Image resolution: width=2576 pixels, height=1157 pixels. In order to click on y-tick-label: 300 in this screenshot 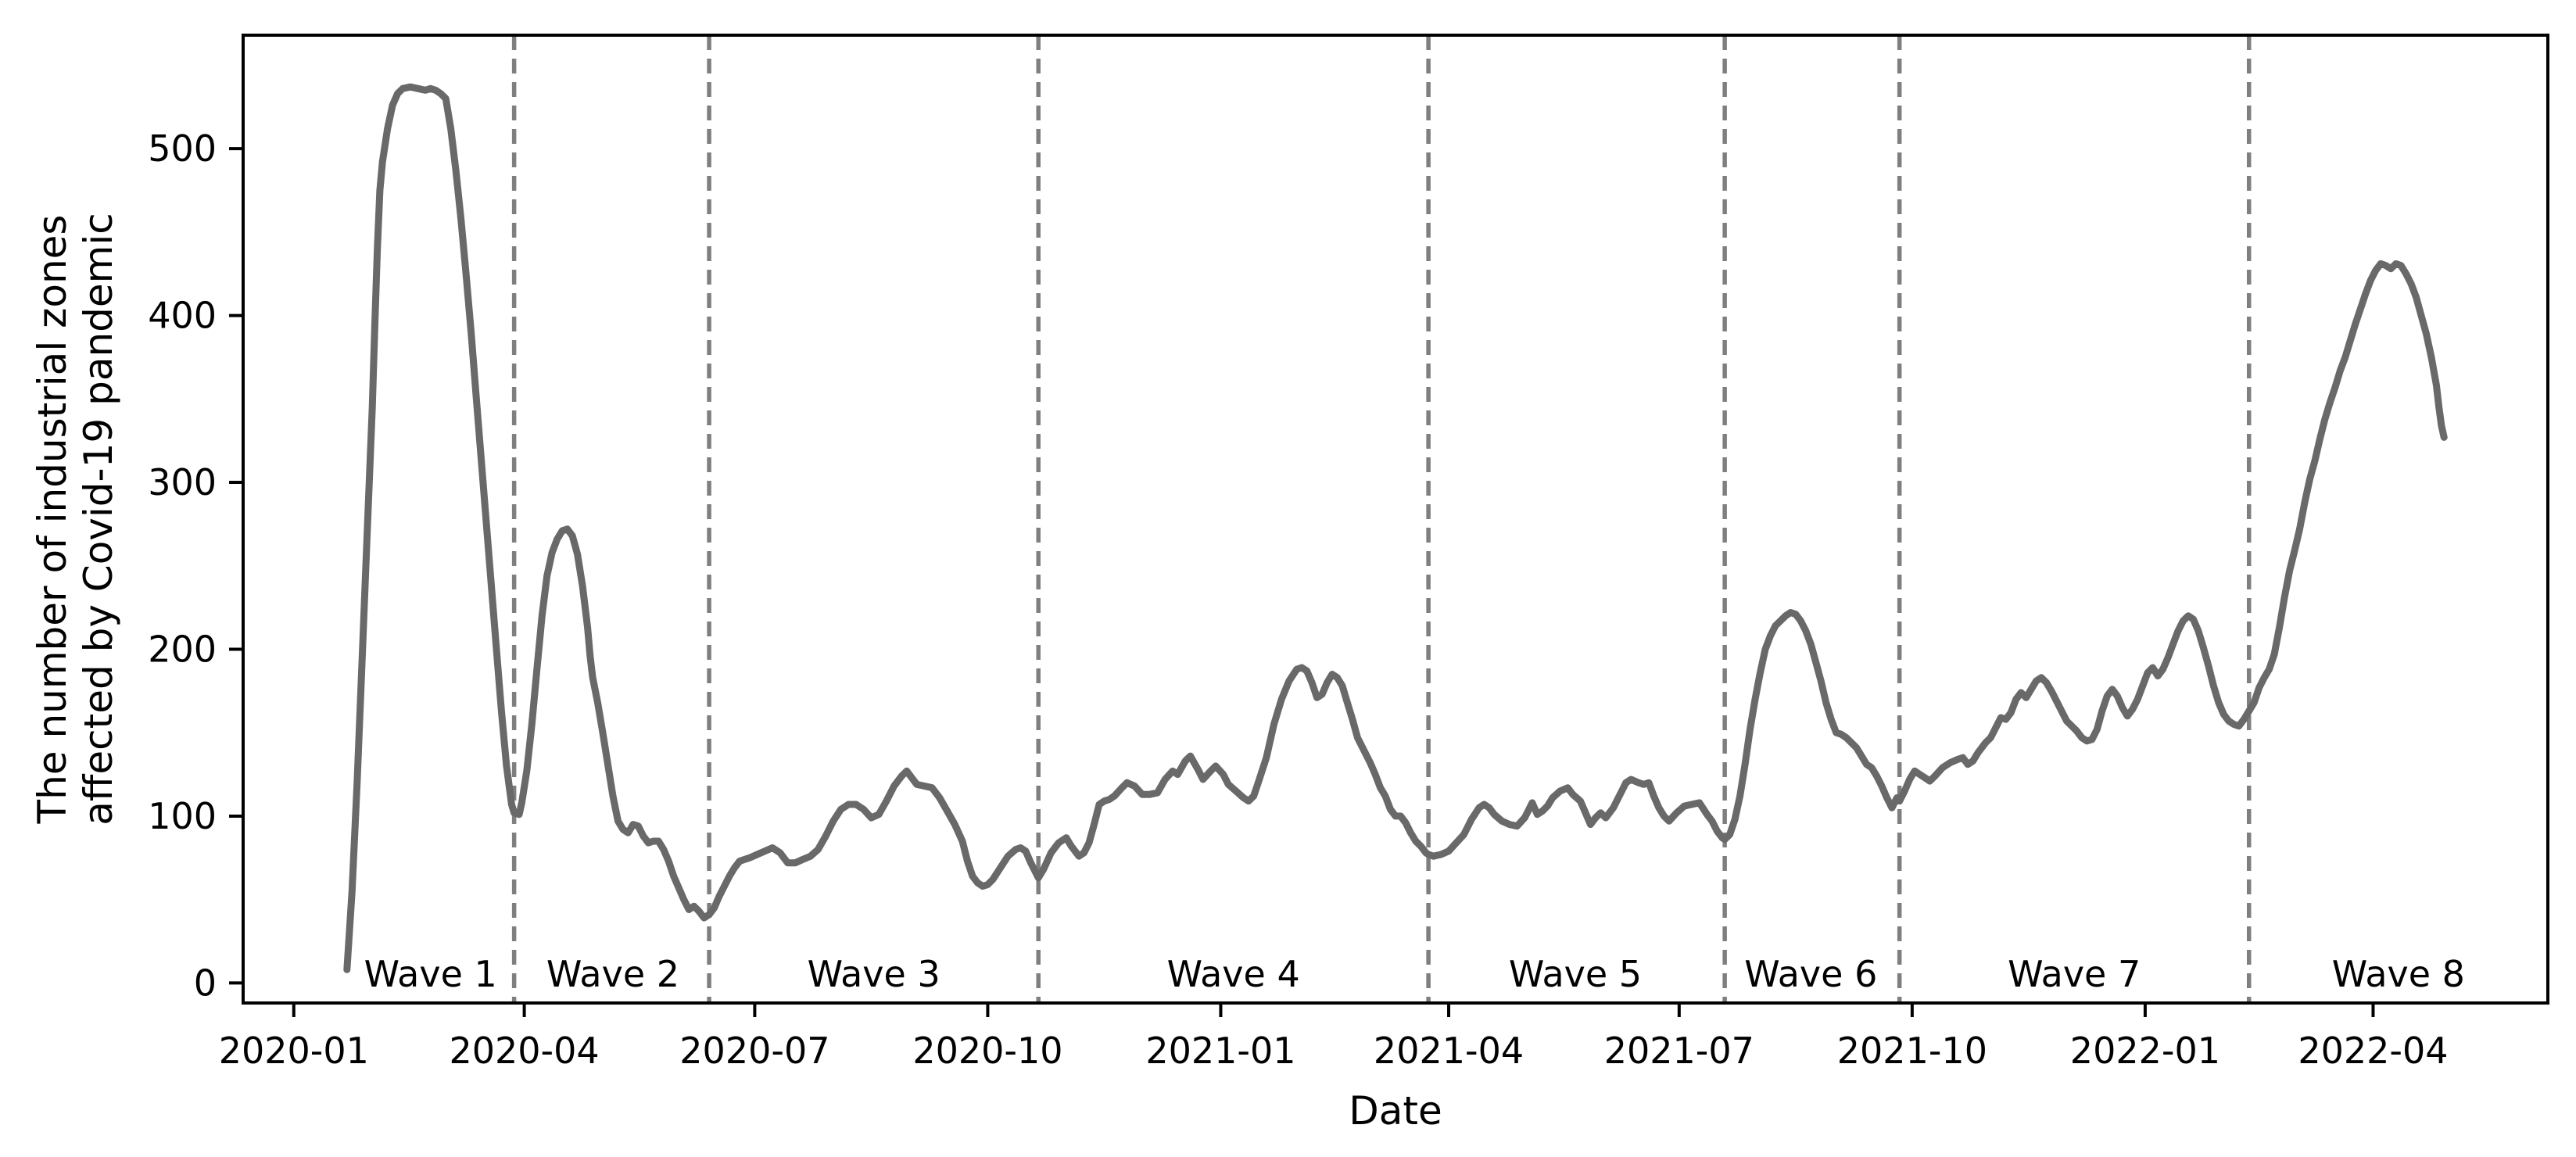, I will do `click(182, 482)`.